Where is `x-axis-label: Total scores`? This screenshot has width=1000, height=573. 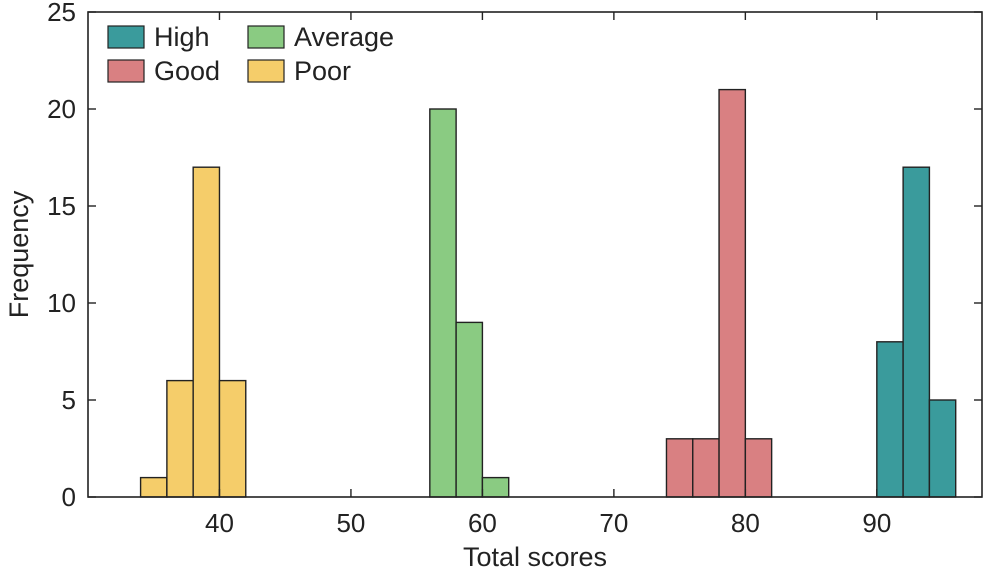 x-axis-label: Total scores is located at coordinates (535, 557).